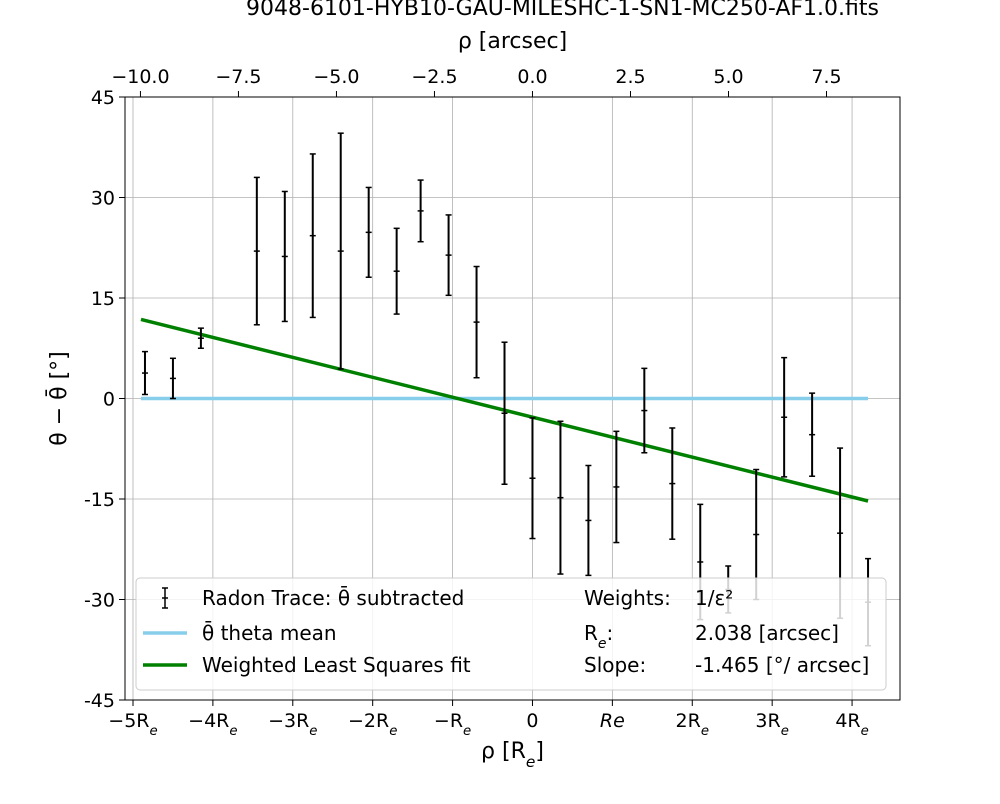 The height and width of the screenshot is (804, 1000). What do you see at coordinates (238, 77) in the screenshot?
I see `top-x-tick-label: −7.5` at bounding box center [238, 77].